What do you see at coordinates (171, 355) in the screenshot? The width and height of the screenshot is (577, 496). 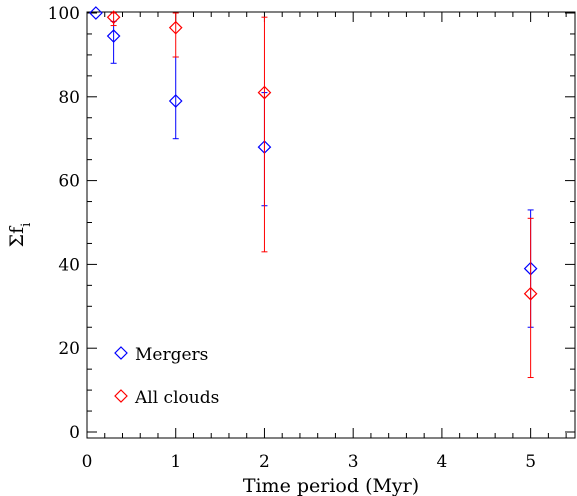 I see `legend-label-mergers: Mergers` at bounding box center [171, 355].